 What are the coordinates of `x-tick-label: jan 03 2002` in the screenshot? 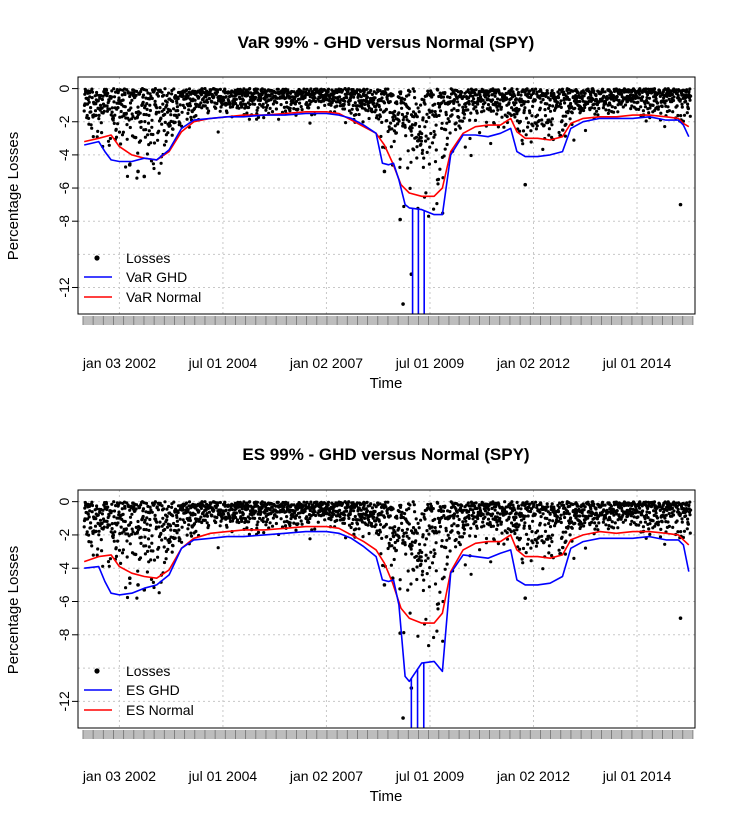 It's located at (119, 776).